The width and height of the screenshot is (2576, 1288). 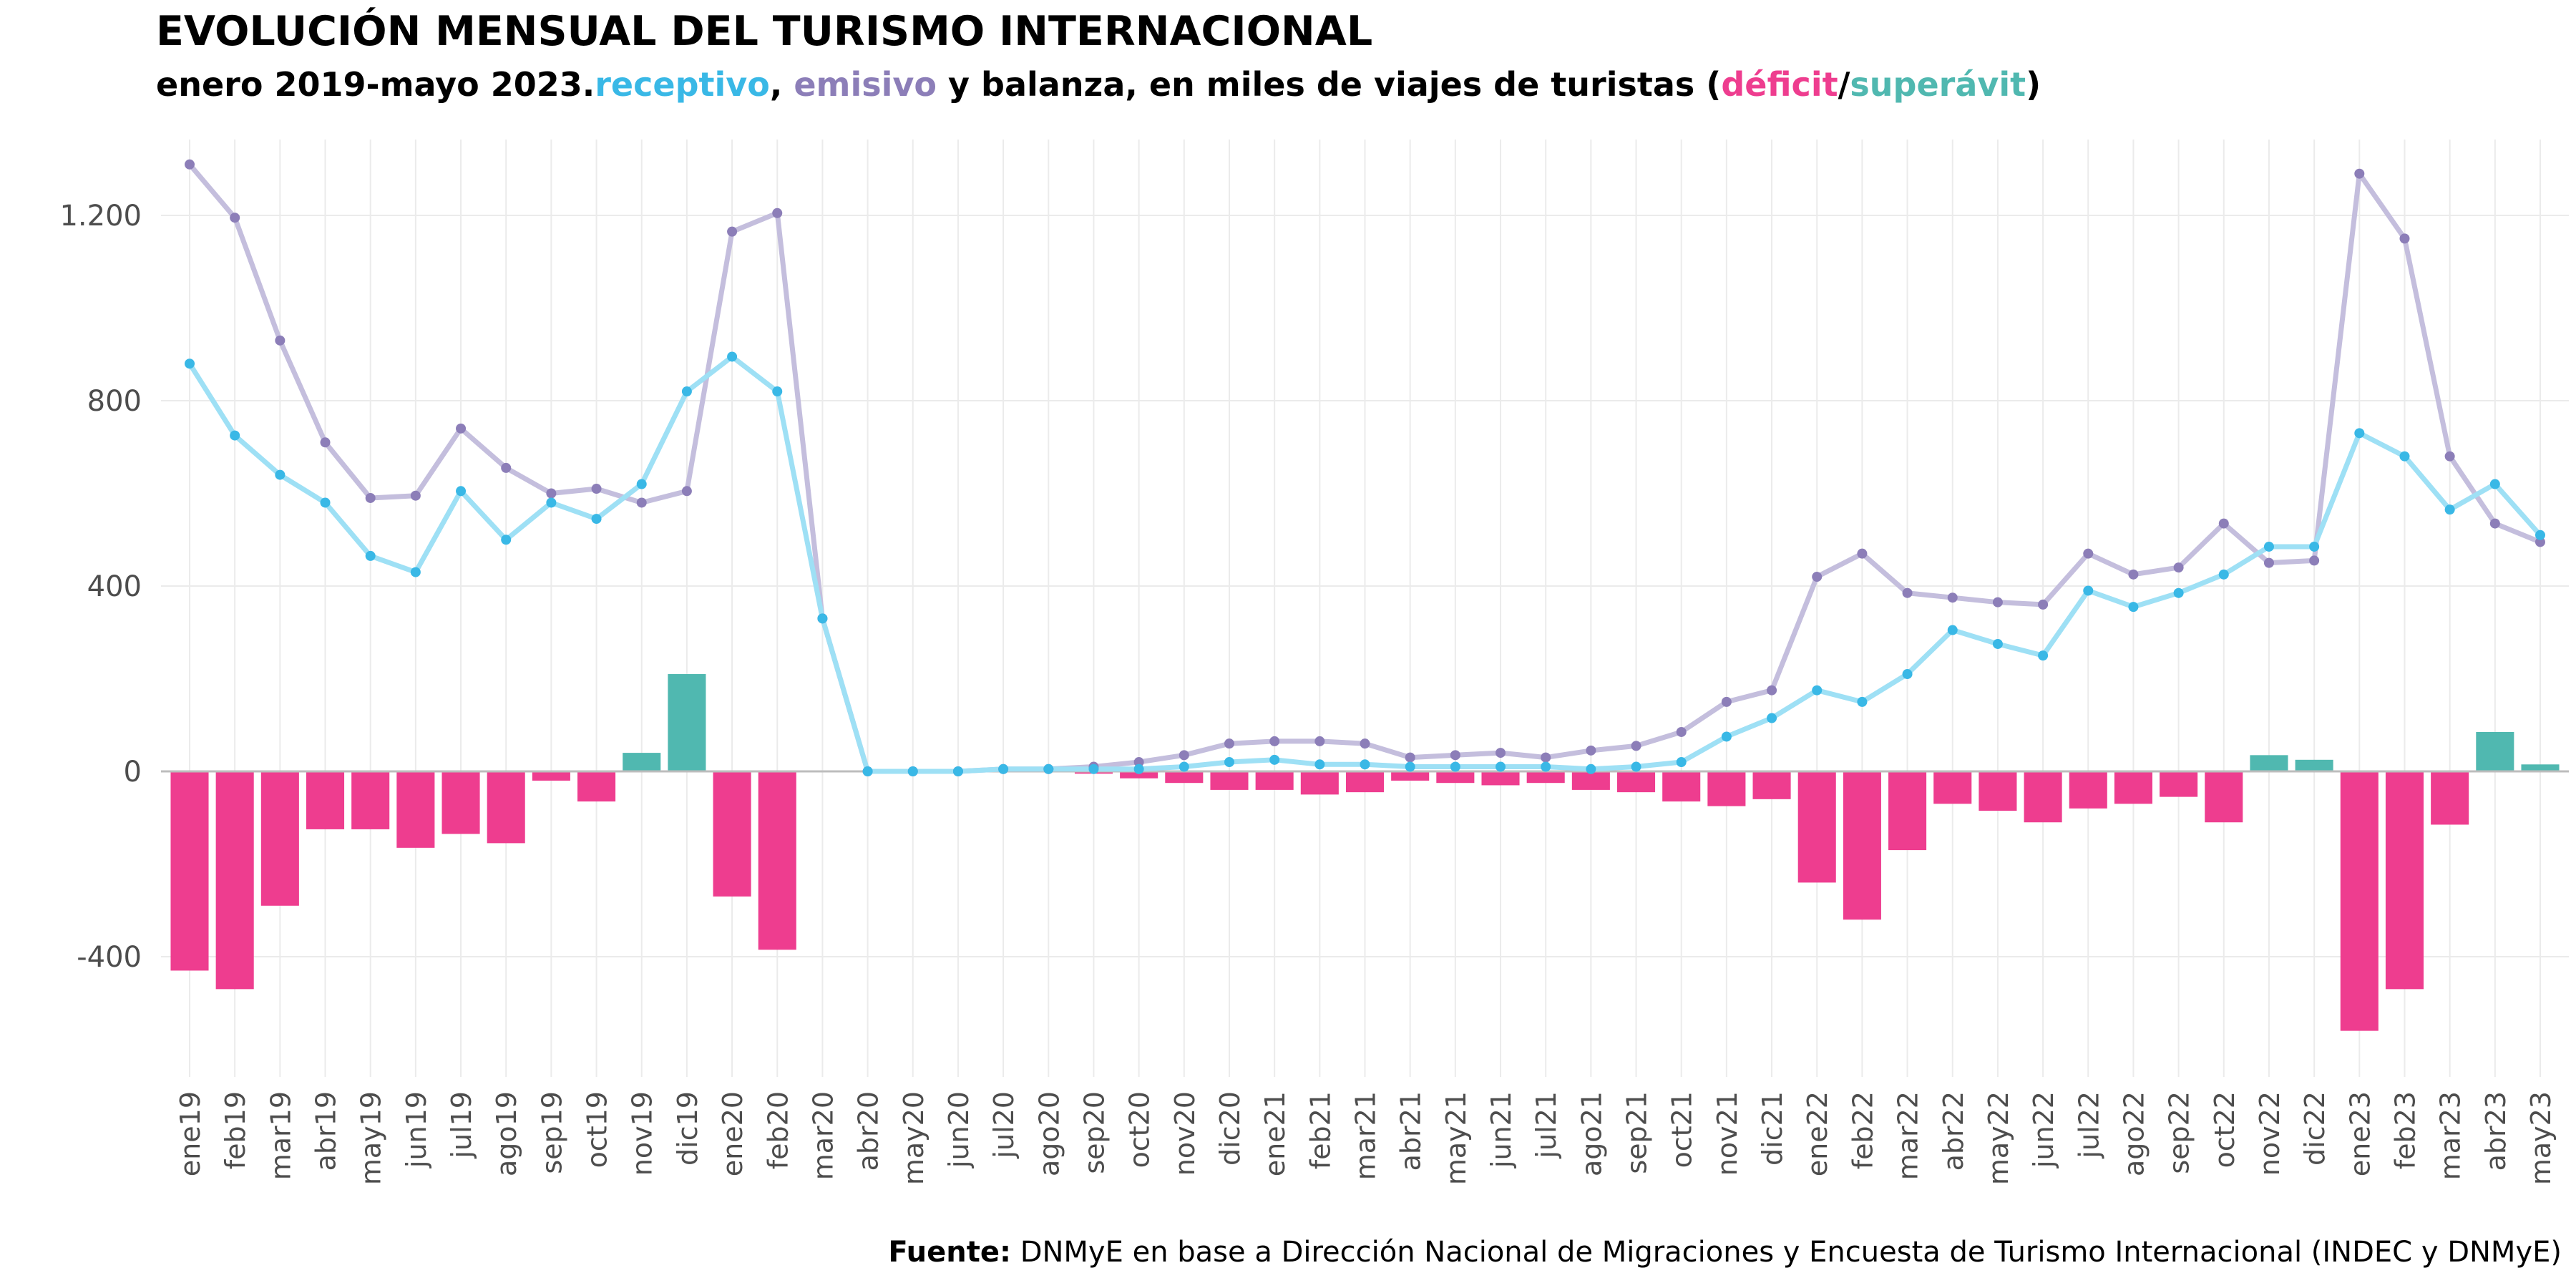 What do you see at coordinates (2496, 1131) in the screenshot?
I see `x-tick-label: abr23` at bounding box center [2496, 1131].